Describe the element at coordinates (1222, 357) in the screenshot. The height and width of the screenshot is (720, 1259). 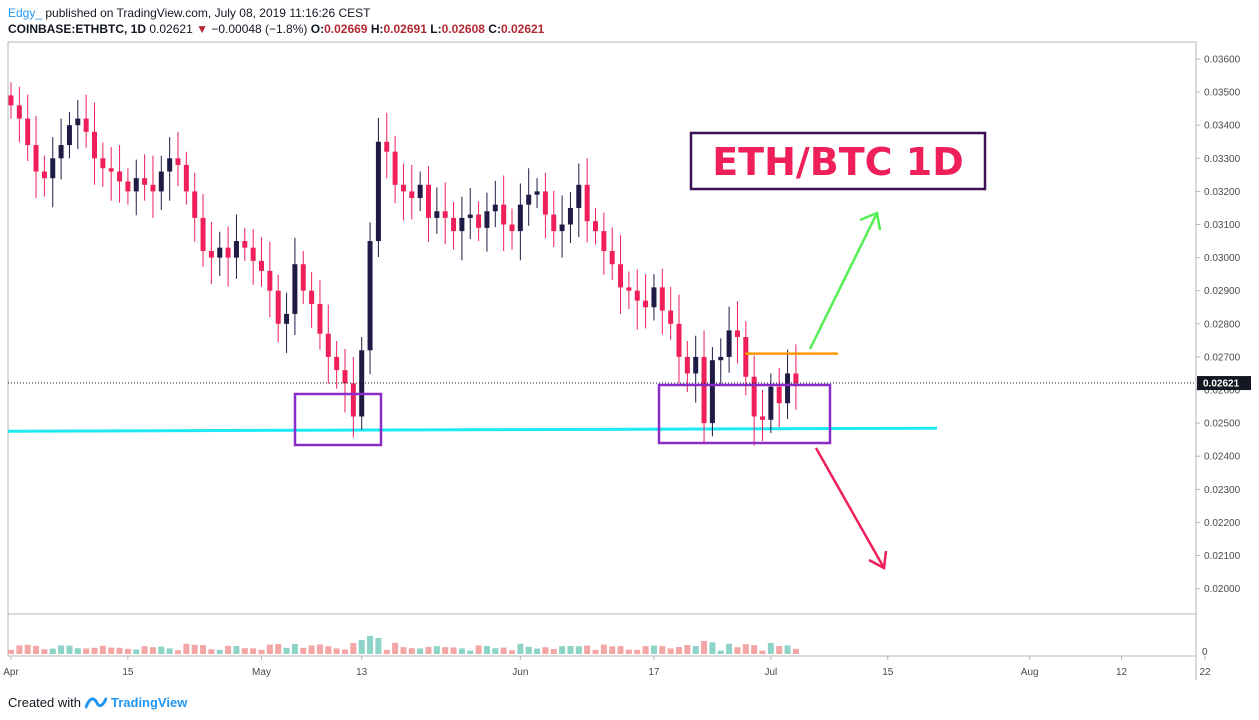
I see `price-tick-label: 0.02700` at that location.